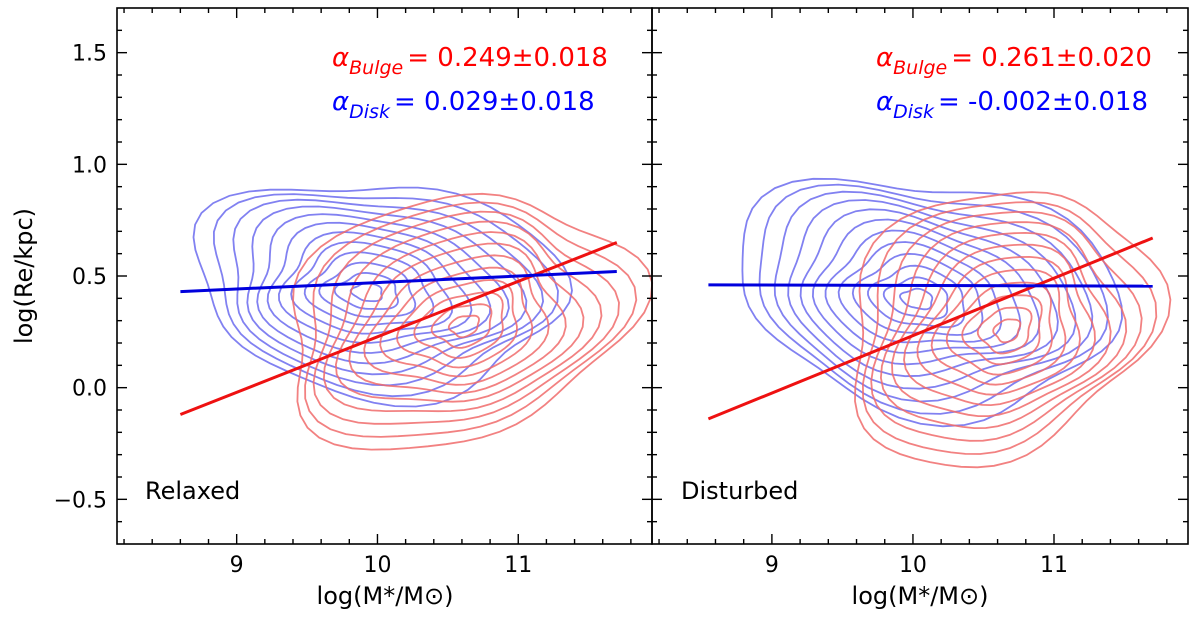  What do you see at coordinates (385, 596) in the screenshot?
I see `x-axis-title-left: log(M*/M⊙)` at bounding box center [385, 596].